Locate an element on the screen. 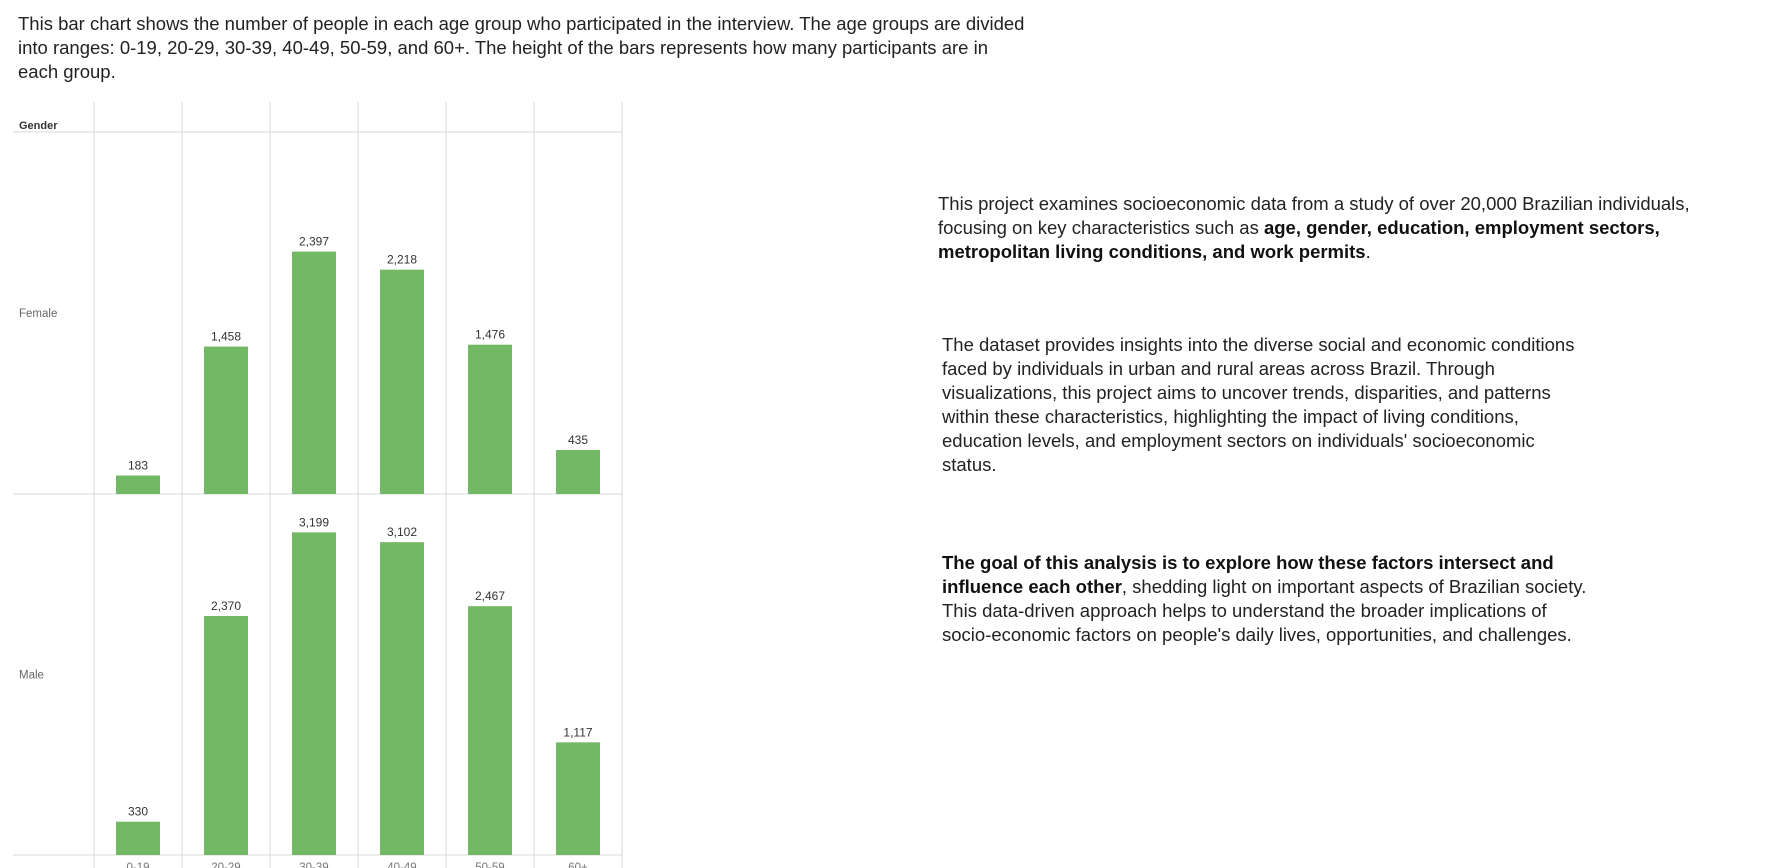 This screenshot has height=868, width=1784. data-label: 435 is located at coordinates (578, 440).